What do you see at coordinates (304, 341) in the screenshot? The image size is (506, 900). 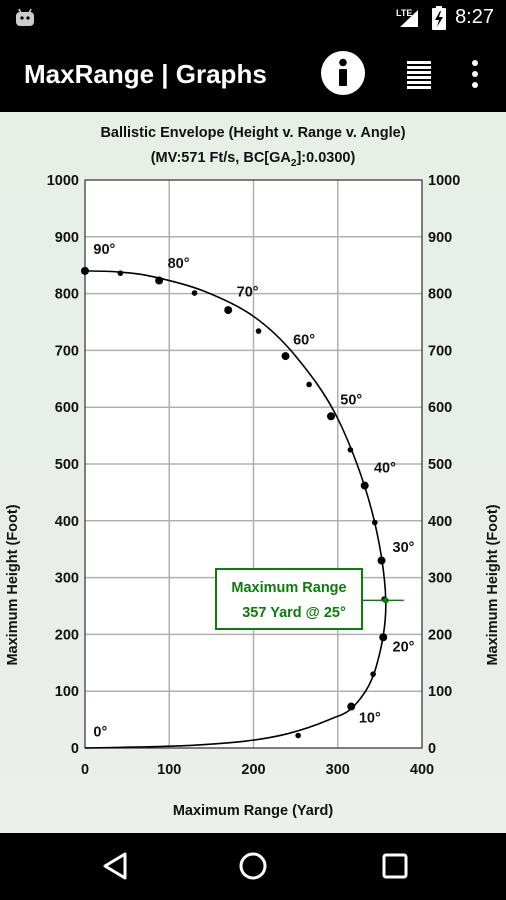 I see `angle-label: 60°` at bounding box center [304, 341].